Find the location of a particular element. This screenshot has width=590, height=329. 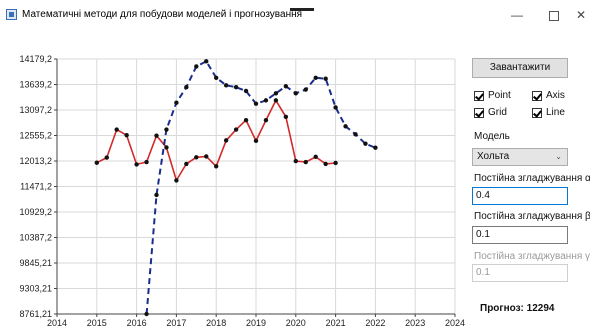

x-tick-label: 2024 is located at coordinates (455, 323).